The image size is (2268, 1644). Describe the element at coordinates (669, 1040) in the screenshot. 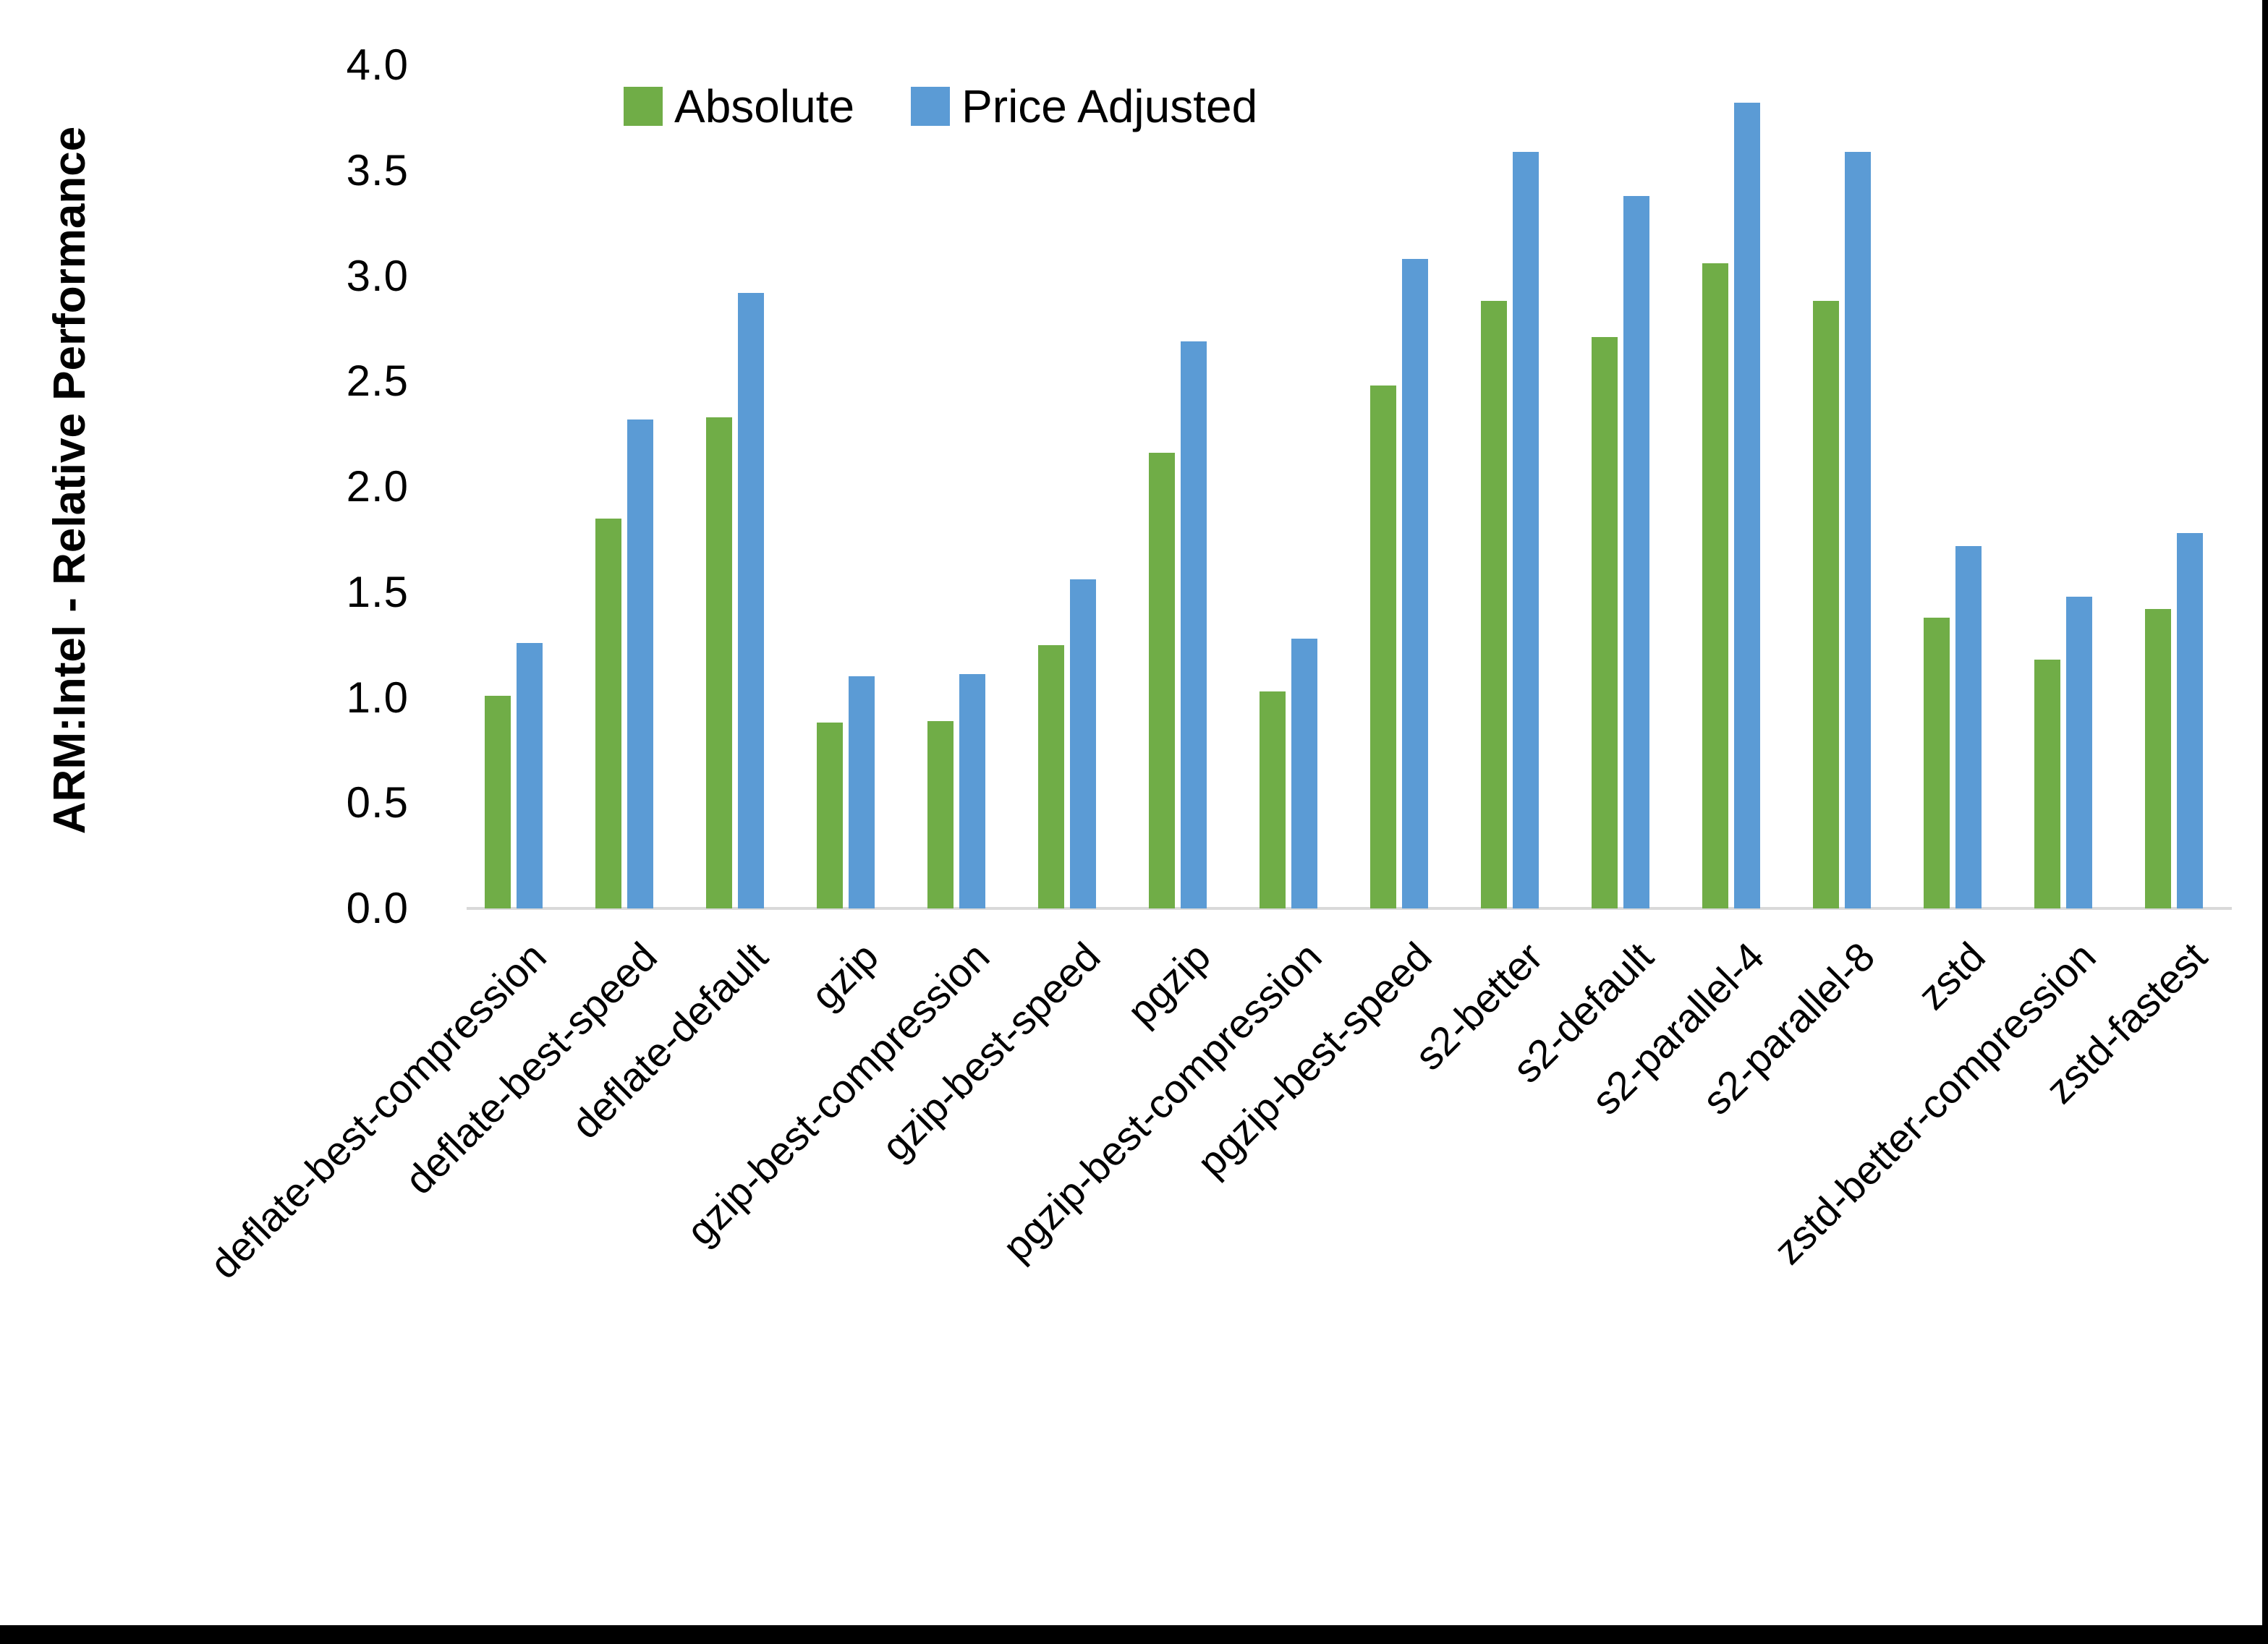

I see `x-tick-label-deflate-default: deflate-default` at that location.